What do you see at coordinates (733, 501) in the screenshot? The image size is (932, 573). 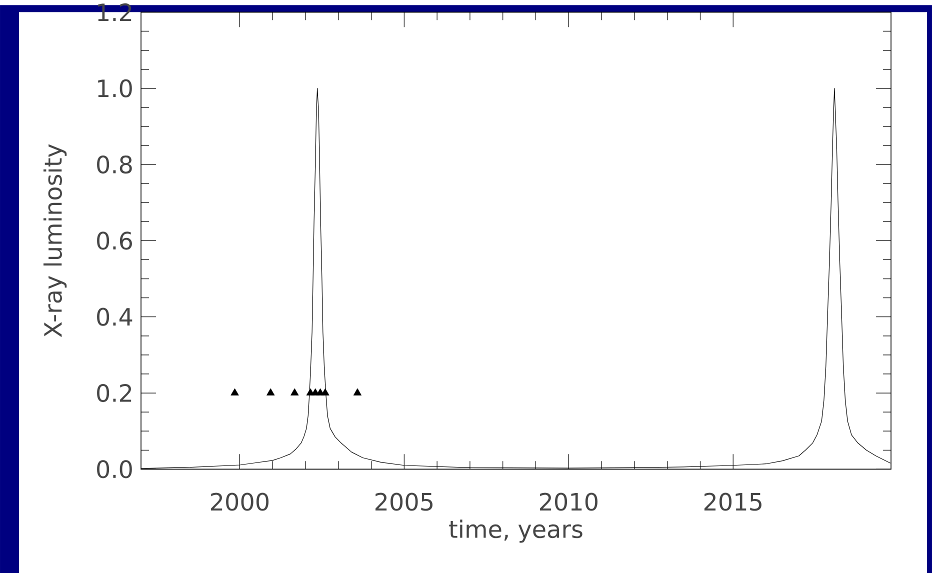 I see `x-tick-label: 2015` at bounding box center [733, 501].